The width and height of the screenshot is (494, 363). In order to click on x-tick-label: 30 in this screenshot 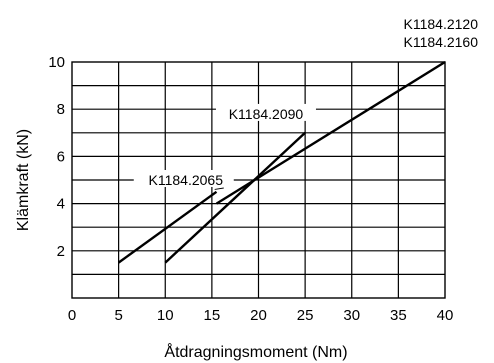, I will do `click(351, 315)`.